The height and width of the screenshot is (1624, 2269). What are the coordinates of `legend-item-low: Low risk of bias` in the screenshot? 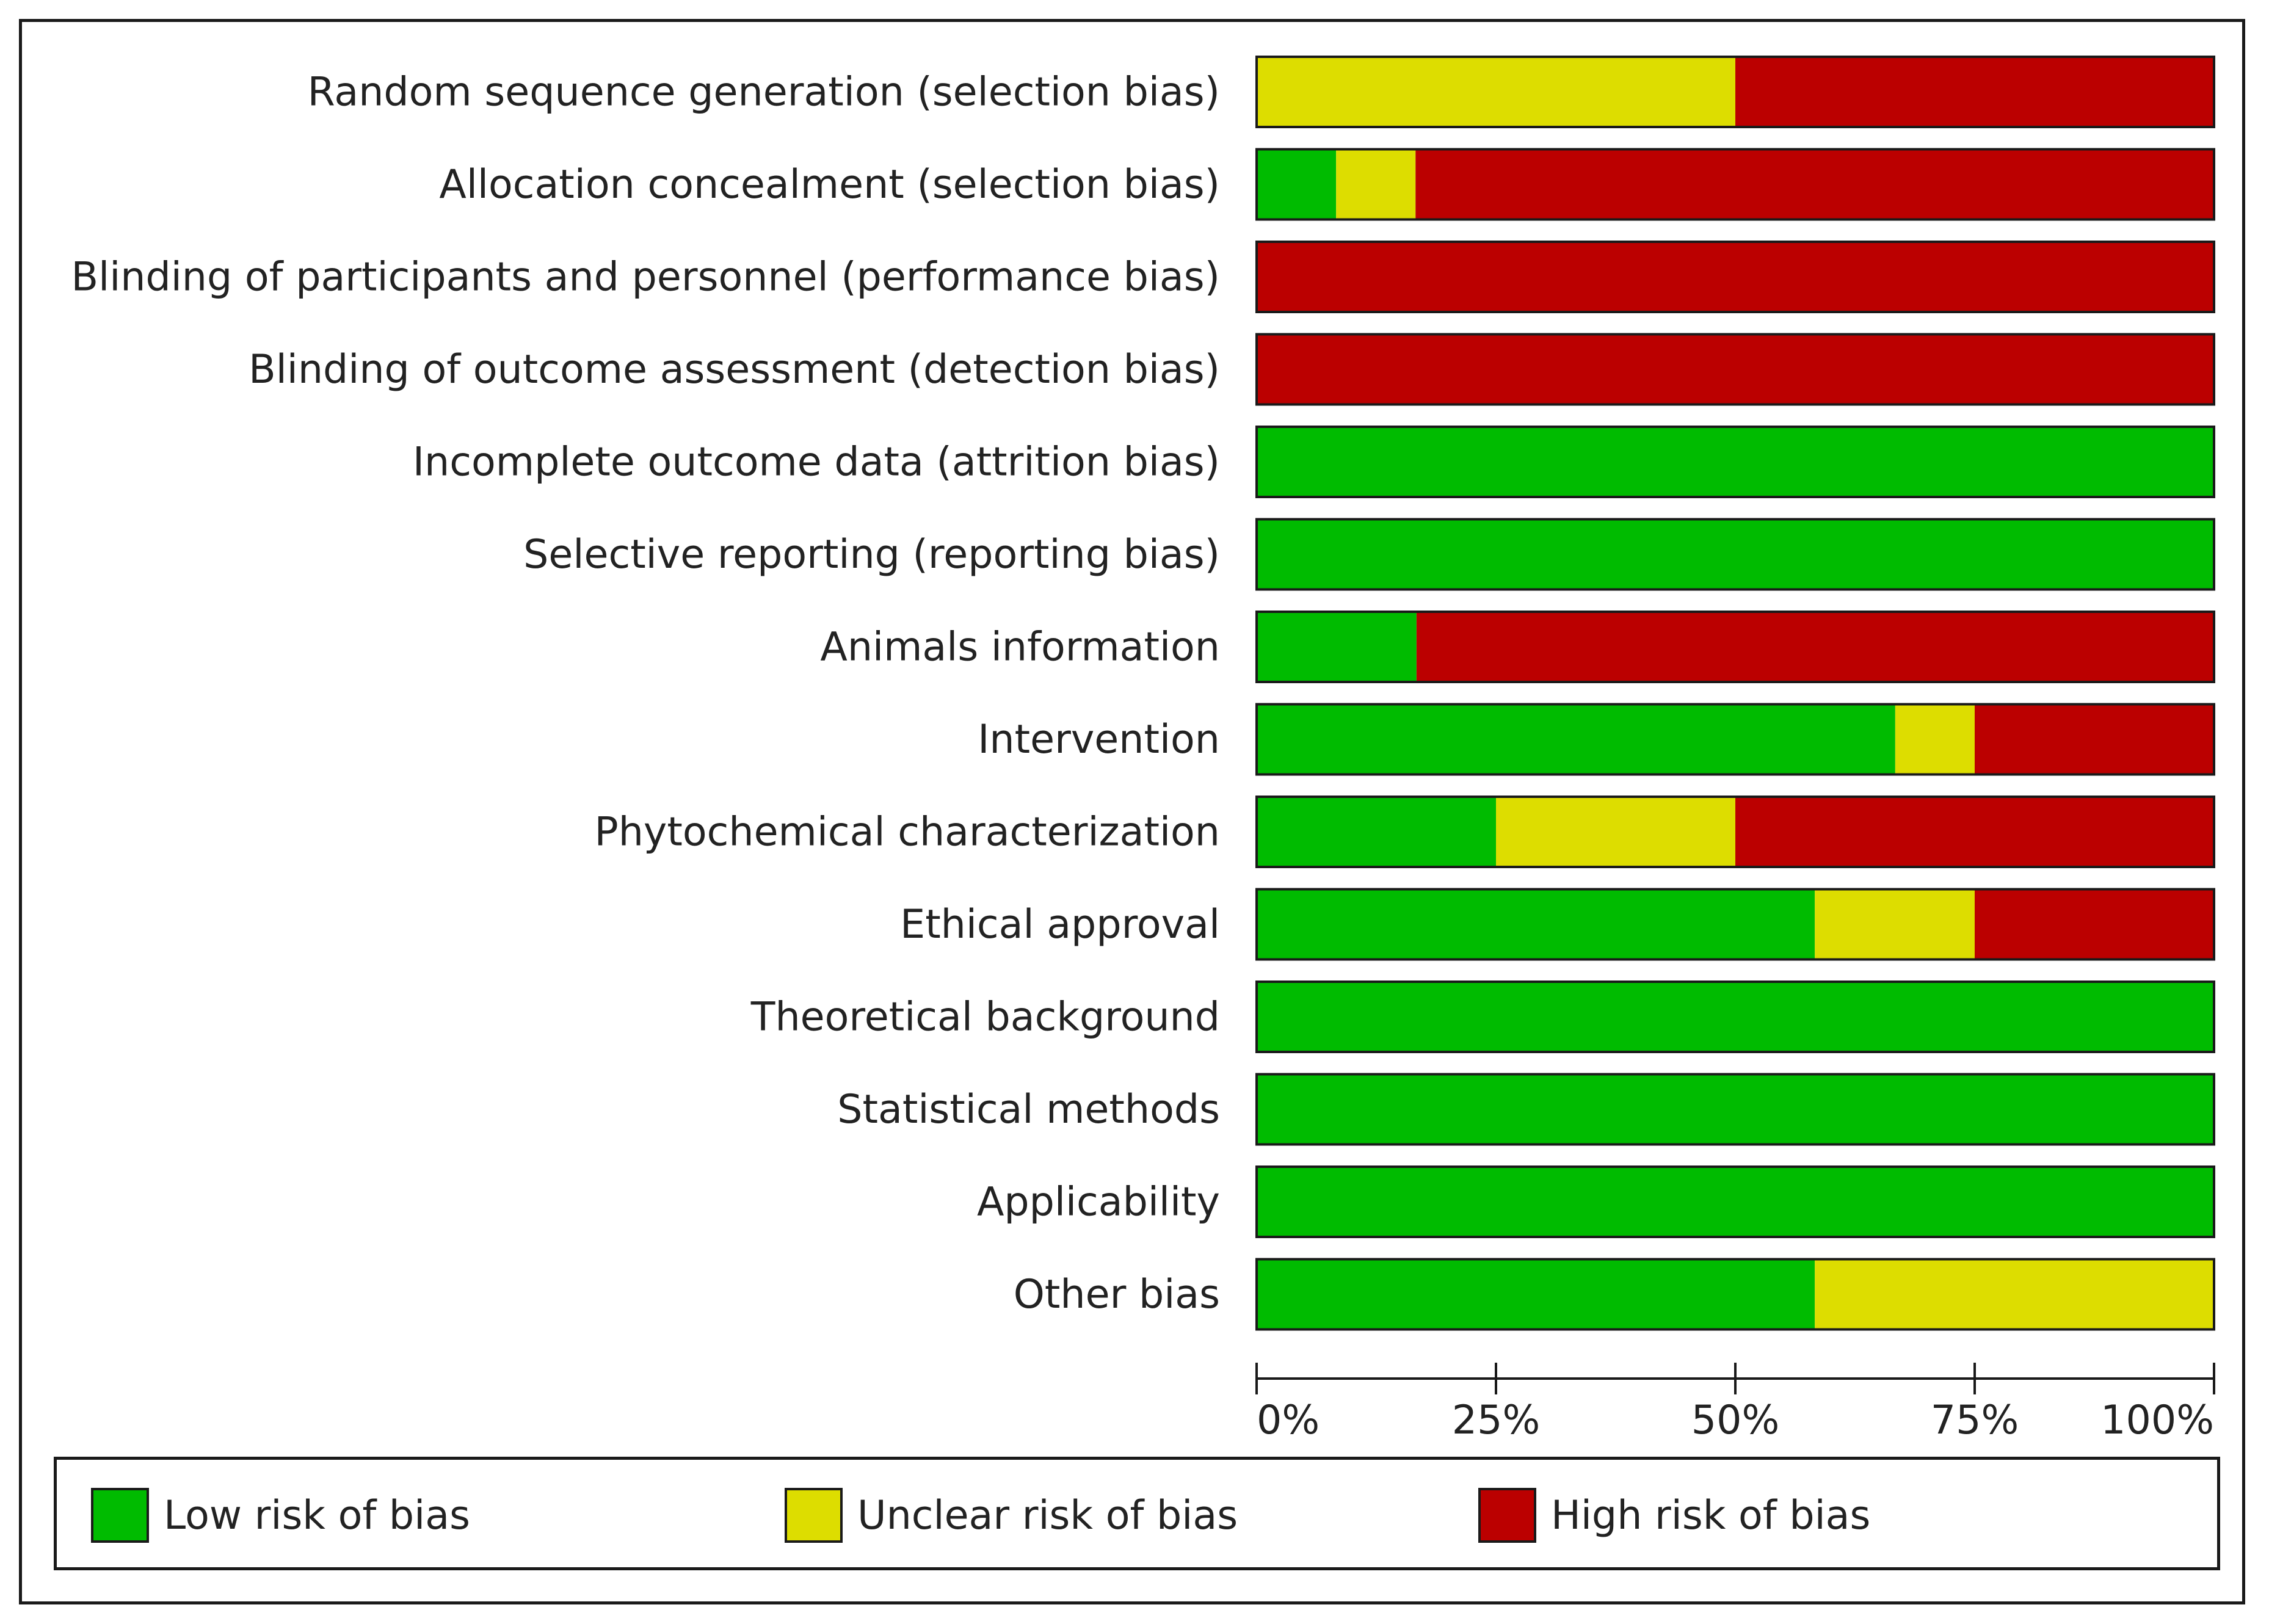 It's located at (280, 1516).